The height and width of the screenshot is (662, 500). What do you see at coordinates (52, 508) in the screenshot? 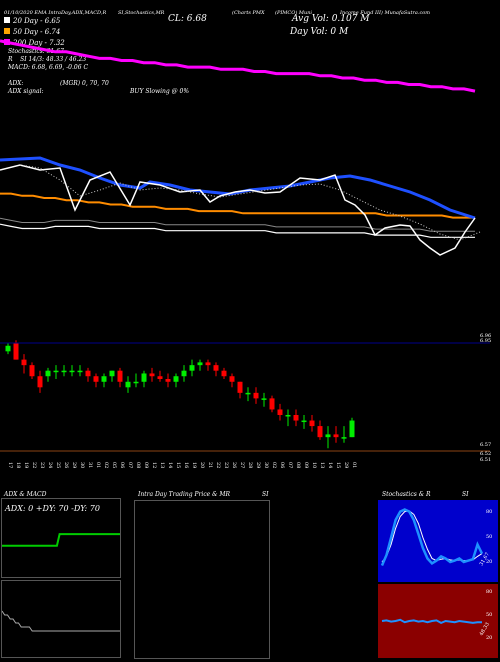
I see `adx-panel-label: ADX: 0 +DY: 70 -DY: 70` at bounding box center [52, 508].